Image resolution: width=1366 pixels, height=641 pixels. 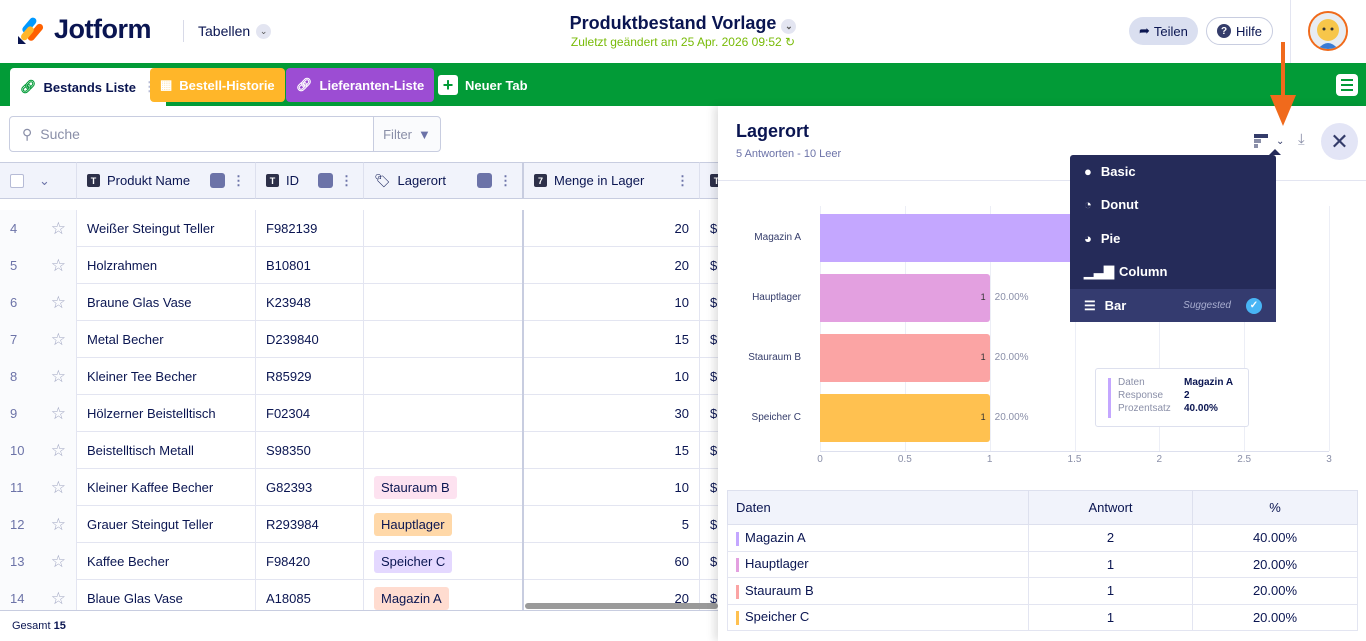 What do you see at coordinates (1173, 271) in the screenshot?
I see `chart-type-column: ▁▃▇ Column` at bounding box center [1173, 271].